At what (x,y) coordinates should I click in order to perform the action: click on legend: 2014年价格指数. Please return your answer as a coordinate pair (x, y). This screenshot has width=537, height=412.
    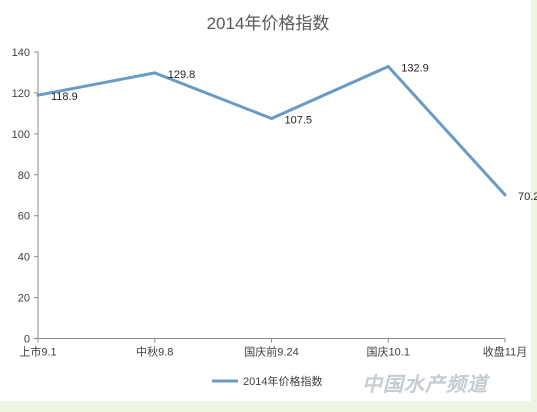
    Looking at the image, I should click on (267, 381).